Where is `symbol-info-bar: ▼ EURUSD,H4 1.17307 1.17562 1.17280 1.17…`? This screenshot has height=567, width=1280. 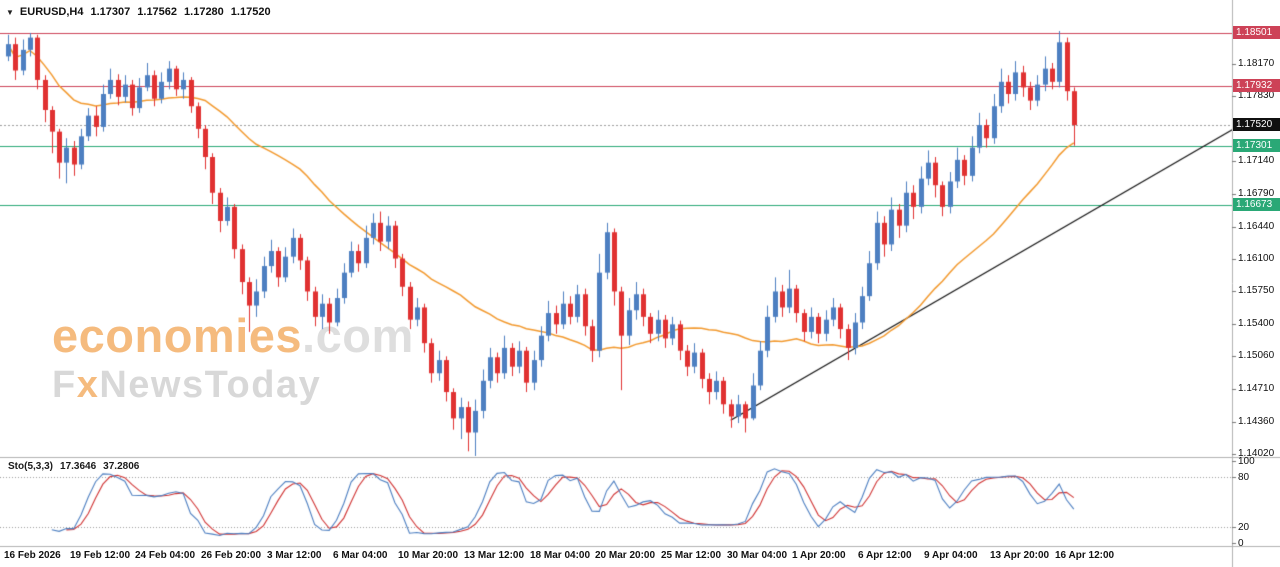 symbol-info-bar: ▼ EURUSD,H4 1.17307 1.17562 1.17280 1.17… is located at coordinates (138, 12).